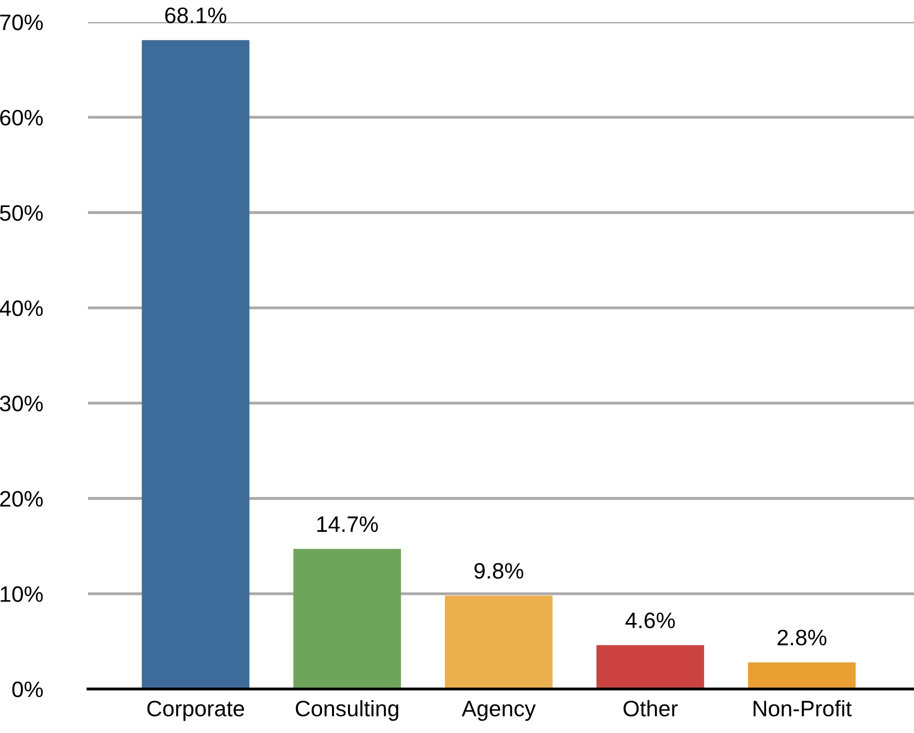  Describe the element at coordinates (499, 570) in the screenshot. I see `data-label: 9.8%` at that location.